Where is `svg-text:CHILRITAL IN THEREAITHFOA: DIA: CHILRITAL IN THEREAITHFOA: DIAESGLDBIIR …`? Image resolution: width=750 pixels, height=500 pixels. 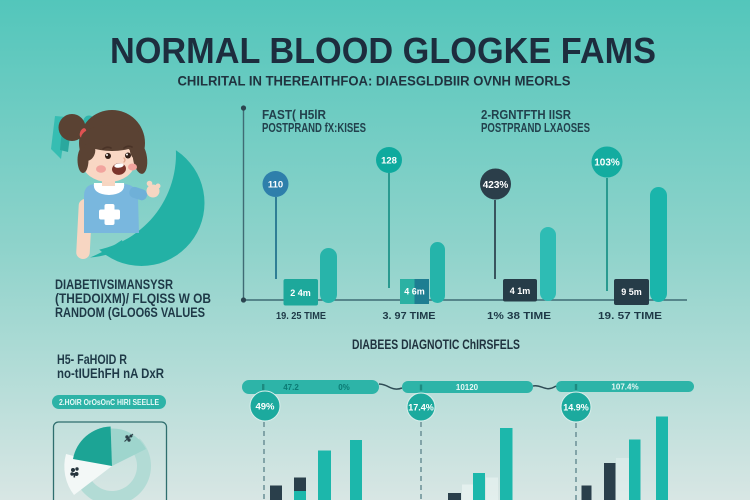
svg-text:CHILRITAL IN THEREAITHFOA: DIA: CHILRITAL IN THEREAITHFOA: DIAESGLDBIIR … is located at coordinates (374, 81).